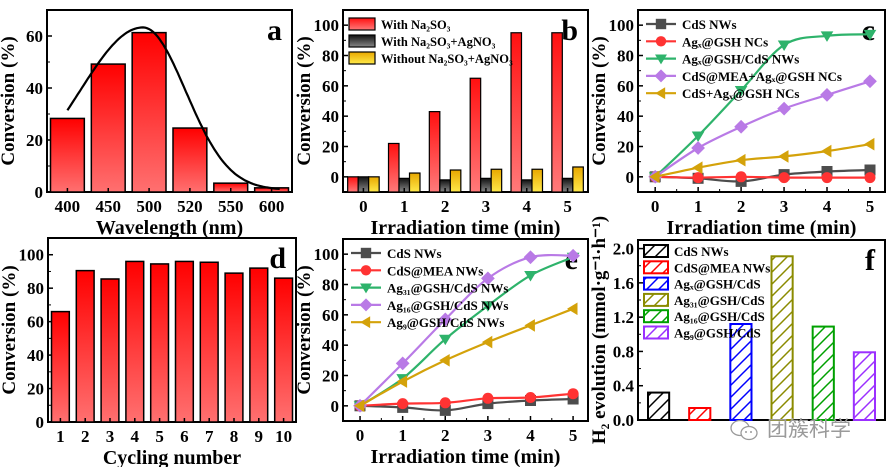  Describe the element at coordinates (190, 206) in the screenshot. I see `x-tick-label: 520` at that location.